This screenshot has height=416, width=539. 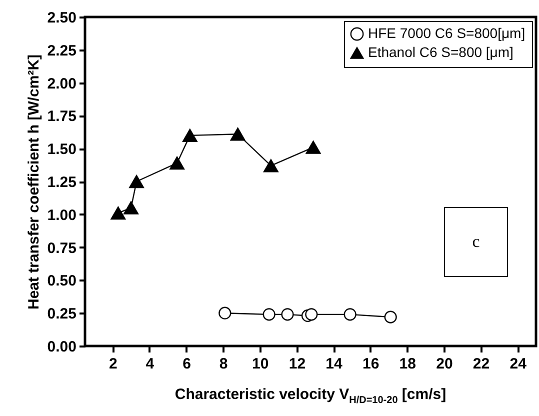 What do you see at coordinates (297, 364) in the screenshot?
I see `x-tick-label: 12` at bounding box center [297, 364].